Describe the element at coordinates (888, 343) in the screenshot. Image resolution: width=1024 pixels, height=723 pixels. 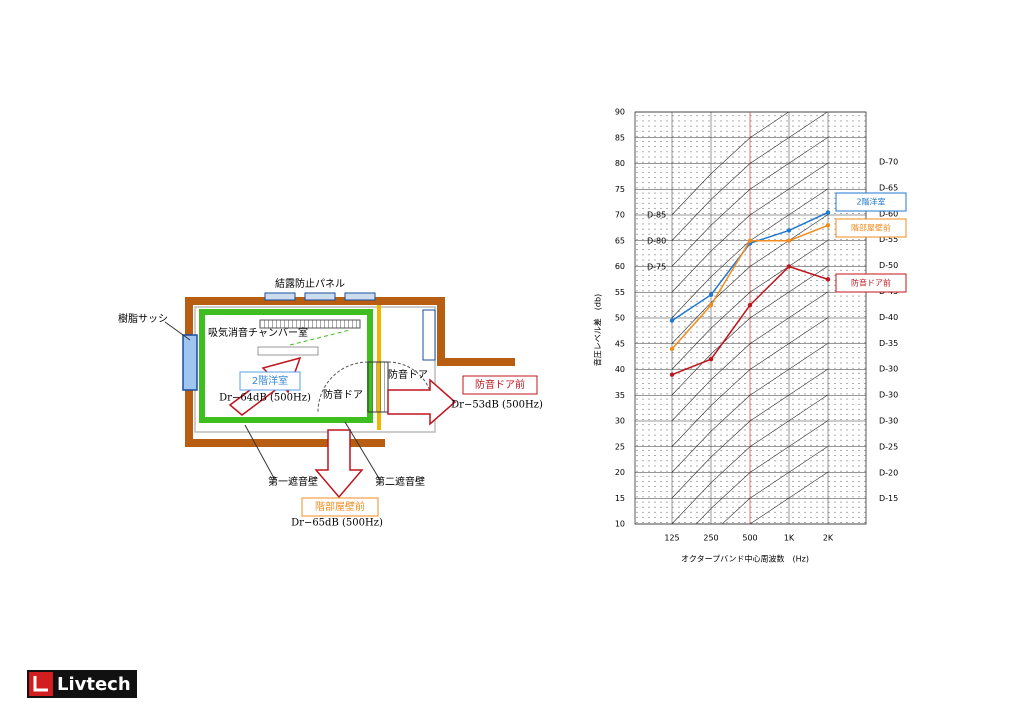
I see `right-label: D-35` at that location.